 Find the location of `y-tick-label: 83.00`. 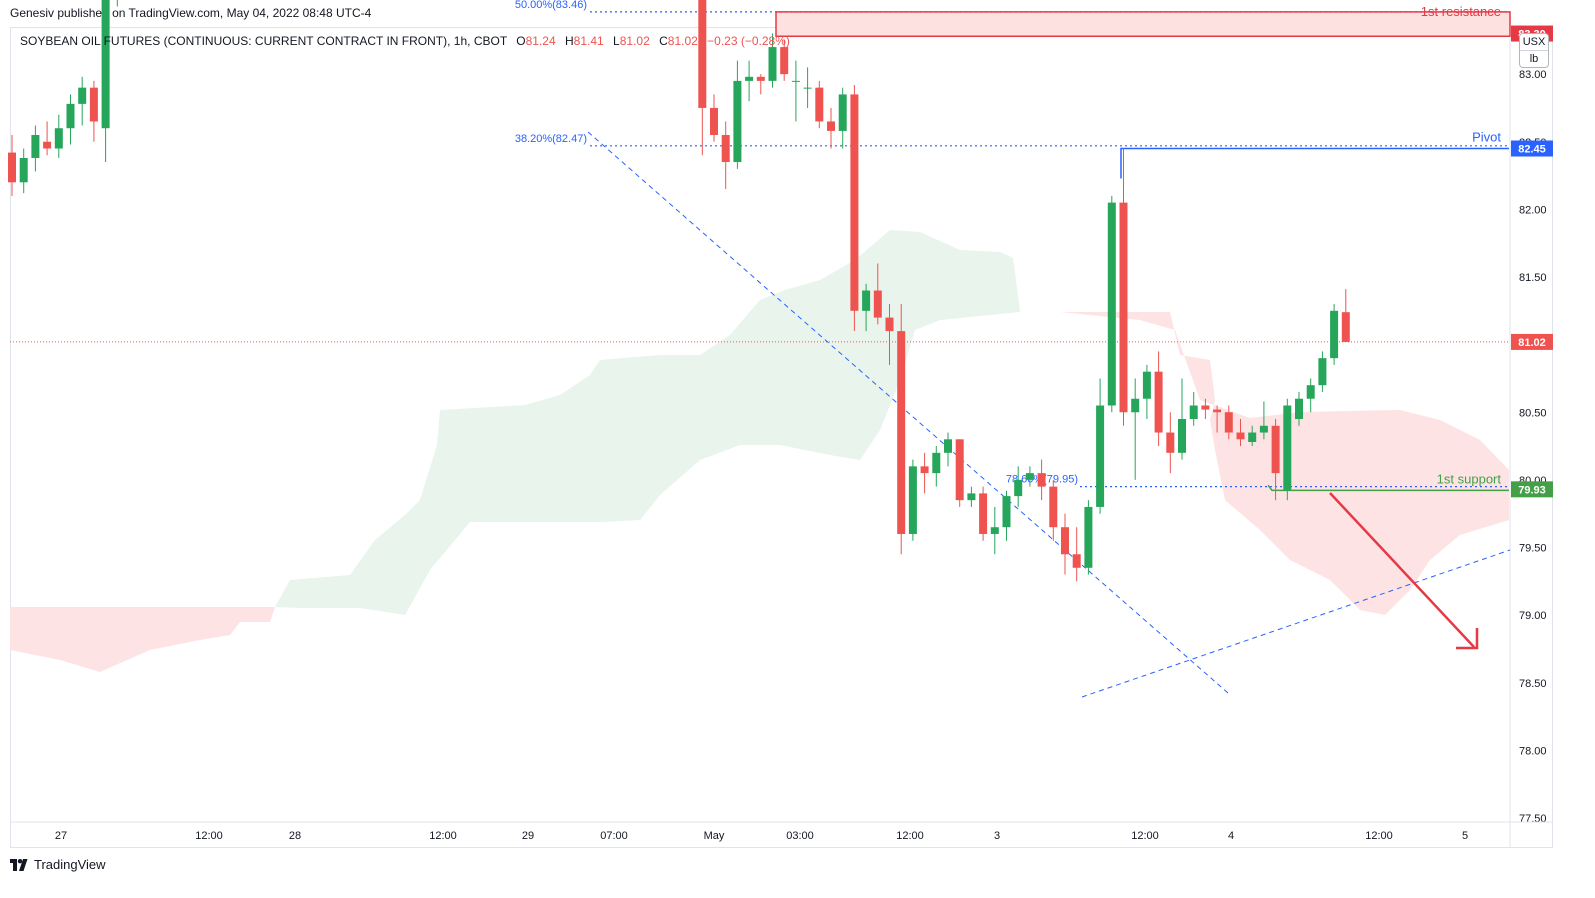

y-tick-label: 83.00 is located at coordinates (1533, 75).